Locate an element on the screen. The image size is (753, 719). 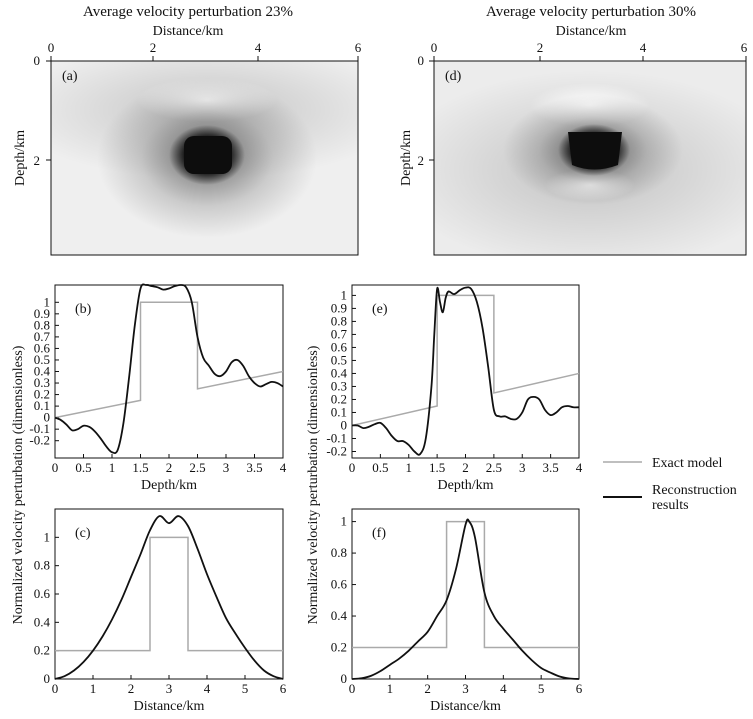
chart-e-ytick-label: 0.3 is located at coordinates (339, 385).